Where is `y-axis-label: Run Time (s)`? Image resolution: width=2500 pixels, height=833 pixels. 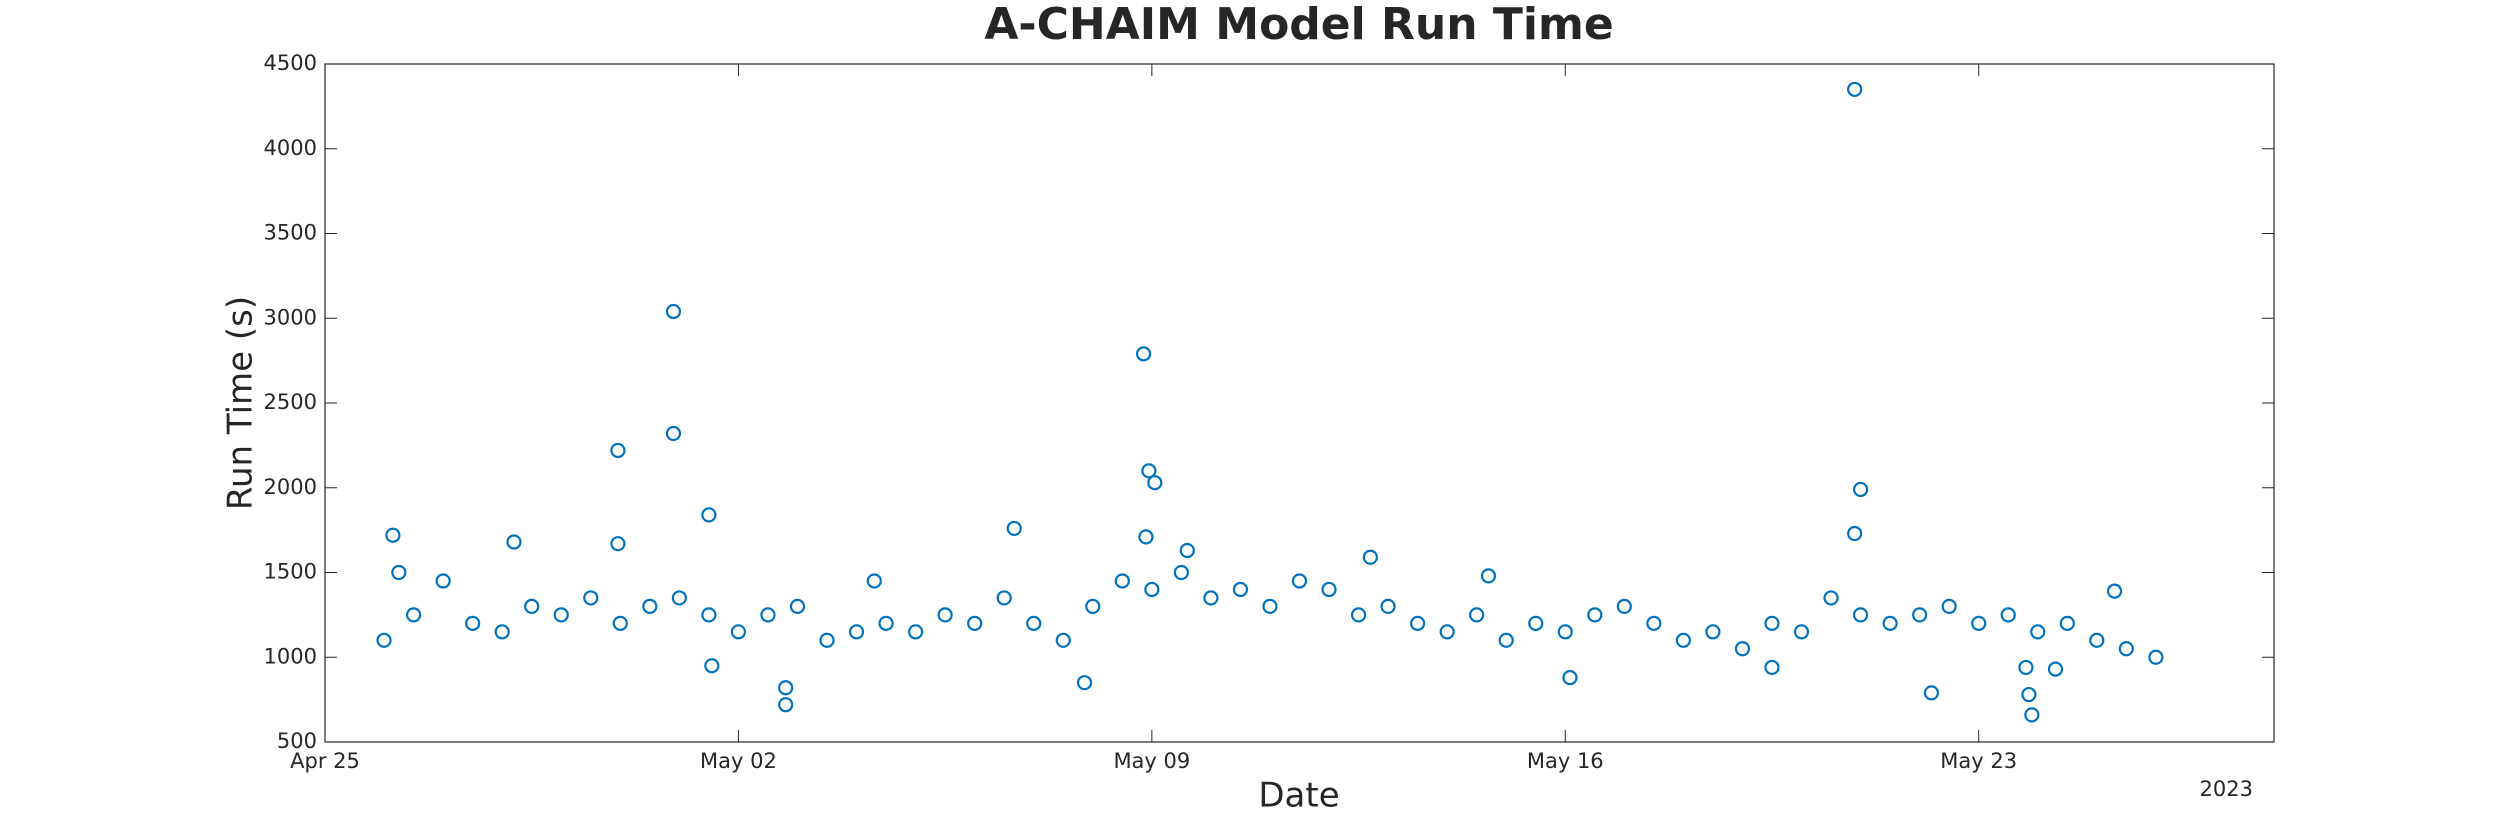
y-axis-label: Run Time (s) is located at coordinates (241, 403).